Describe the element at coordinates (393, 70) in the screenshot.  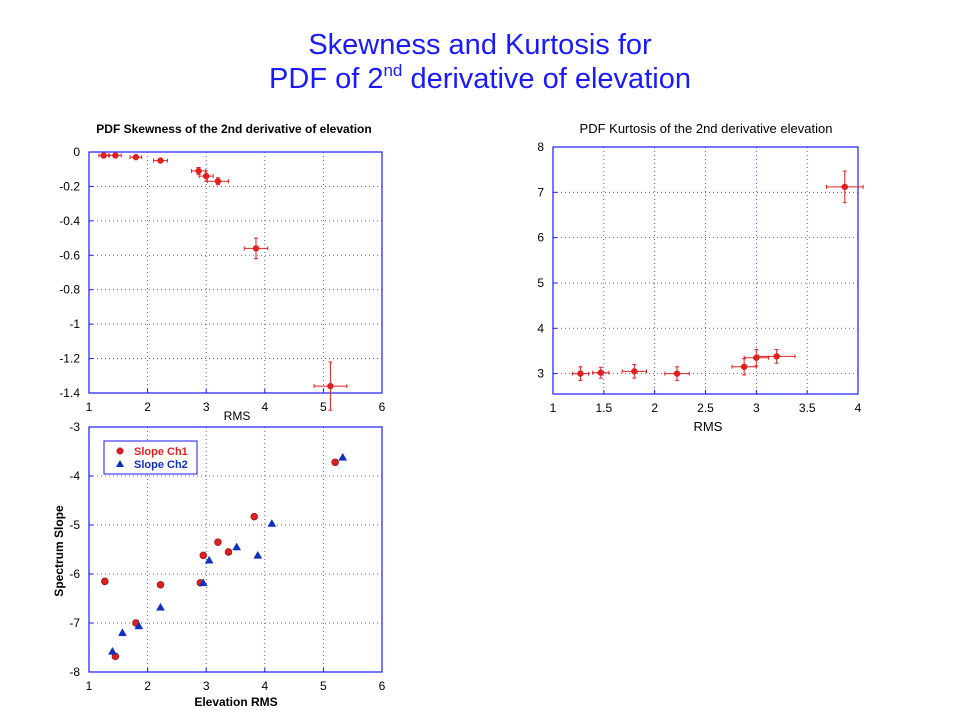
I see `slide-title-line2-sup: nd` at that location.